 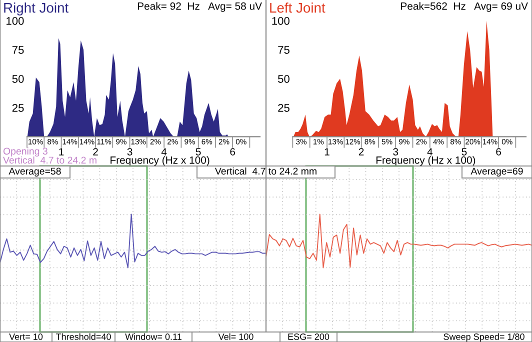 I want to click on text: Average=58, so click(x=34, y=172).